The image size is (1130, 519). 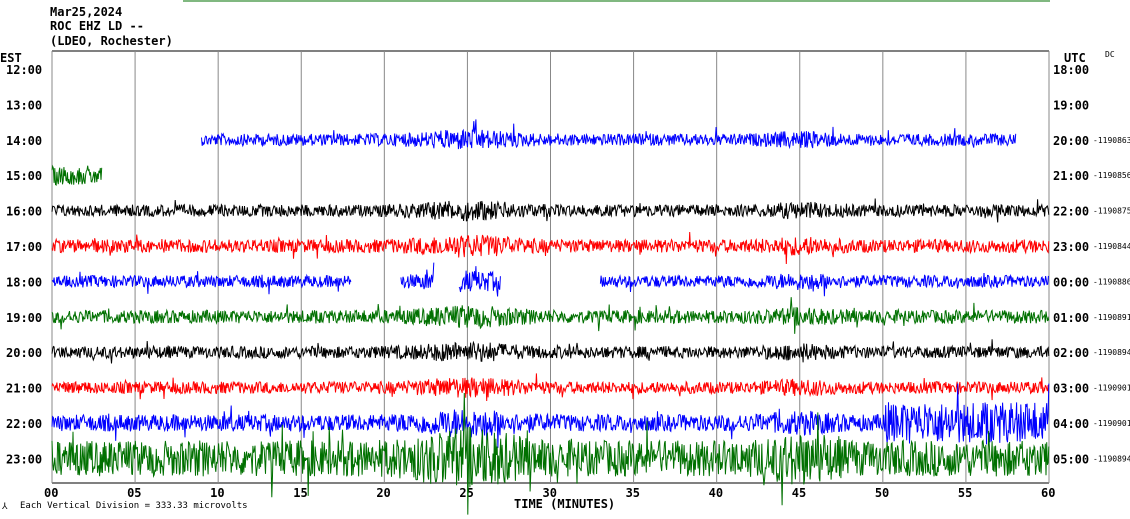 What do you see at coordinates (716, 493) in the screenshot?
I see `x-tick-label: 40` at bounding box center [716, 493].